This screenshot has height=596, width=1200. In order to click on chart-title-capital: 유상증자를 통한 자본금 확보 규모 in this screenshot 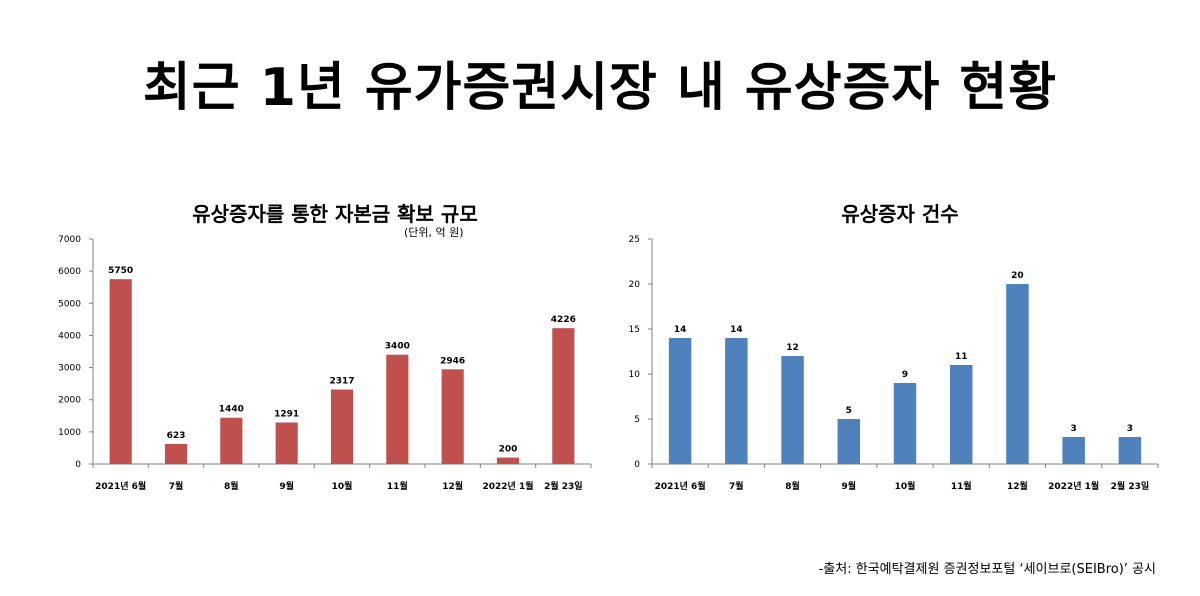, I will do `click(335, 214)`.